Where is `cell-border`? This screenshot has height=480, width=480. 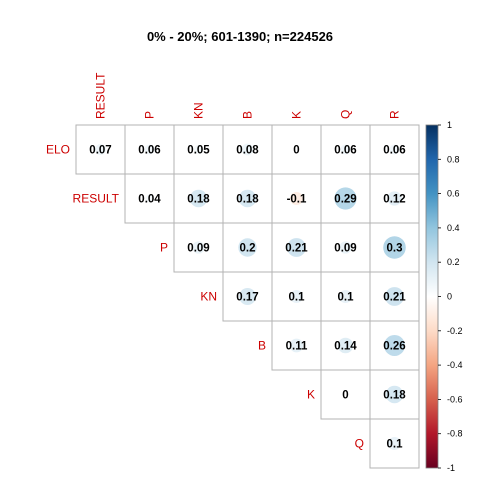 cell-border is located at coordinates (394, 443).